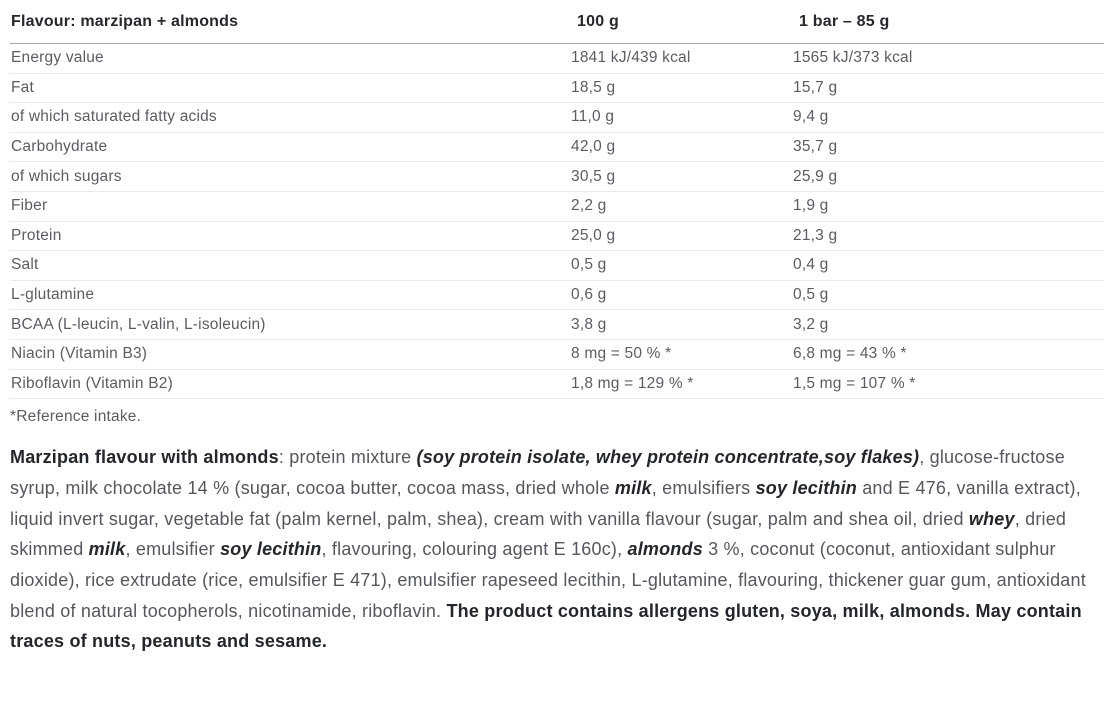 Image resolution: width=1118 pixels, height=702 pixels. What do you see at coordinates (665, 549) in the screenshot?
I see `ingredients-emphasis: almonds` at bounding box center [665, 549].